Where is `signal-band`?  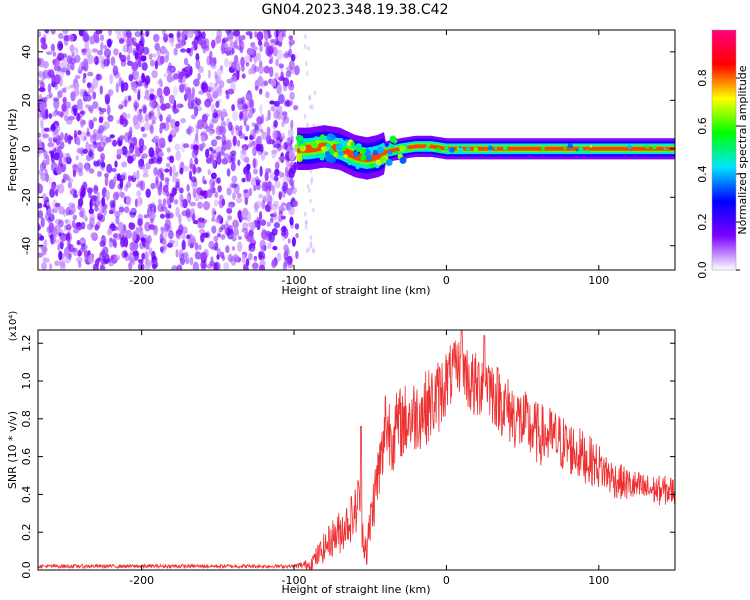
signal-band is located at coordinates (486, 152).